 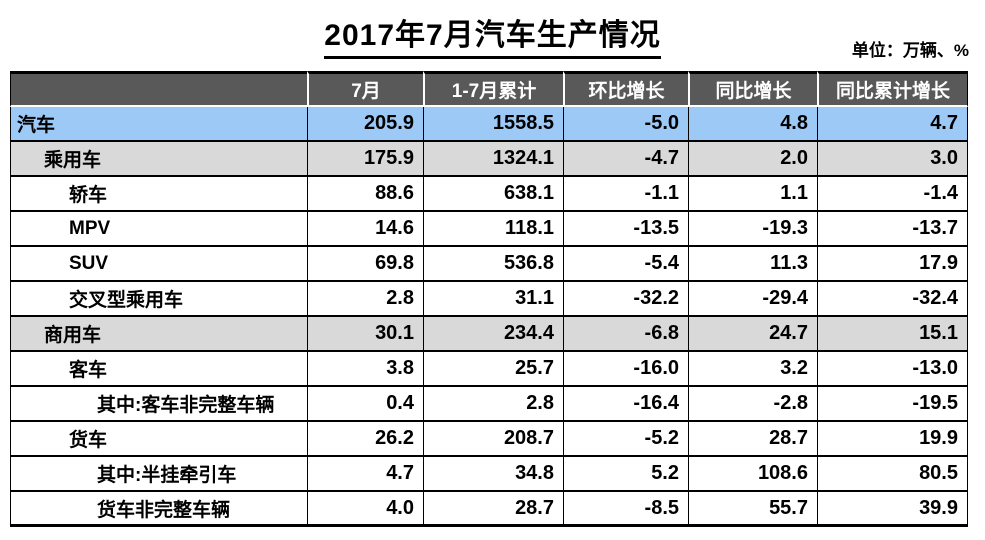 What do you see at coordinates (625, 509) in the screenshot?
I see `cell-value: -8.5` at bounding box center [625, 509].